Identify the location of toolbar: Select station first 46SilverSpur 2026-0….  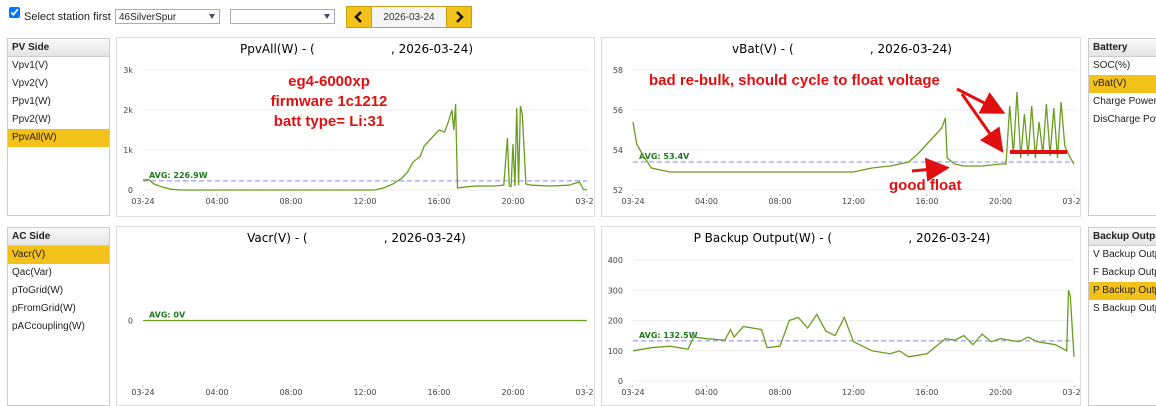
(578, 17).